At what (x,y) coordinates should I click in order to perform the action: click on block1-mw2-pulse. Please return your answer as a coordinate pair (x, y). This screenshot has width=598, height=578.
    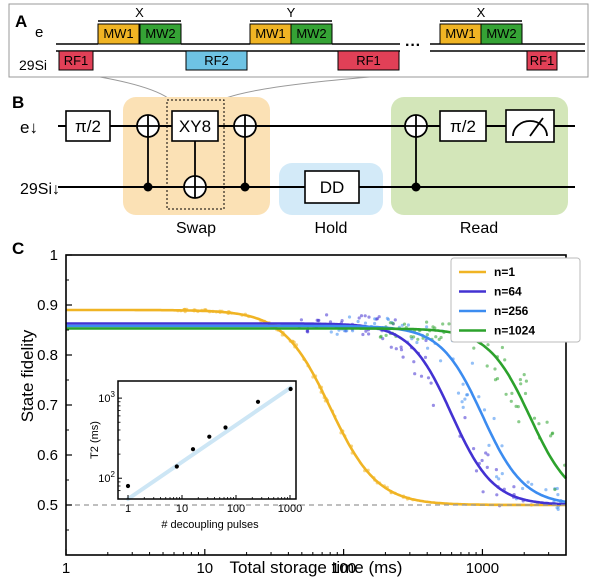
    Looking at the image, I should click on (160, 34).